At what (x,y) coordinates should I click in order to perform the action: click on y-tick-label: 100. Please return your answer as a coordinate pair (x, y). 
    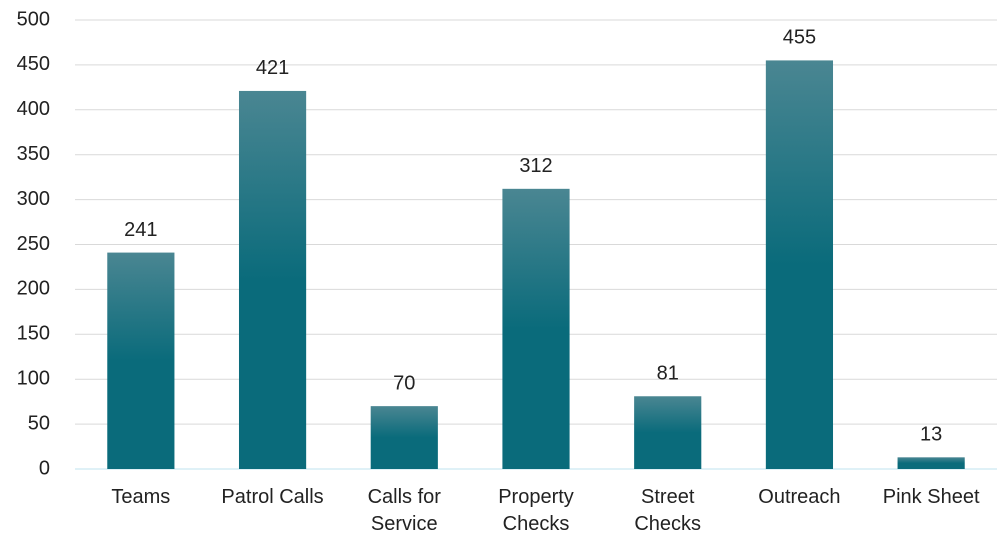
    Looking at the image, I should click on (33, 378).